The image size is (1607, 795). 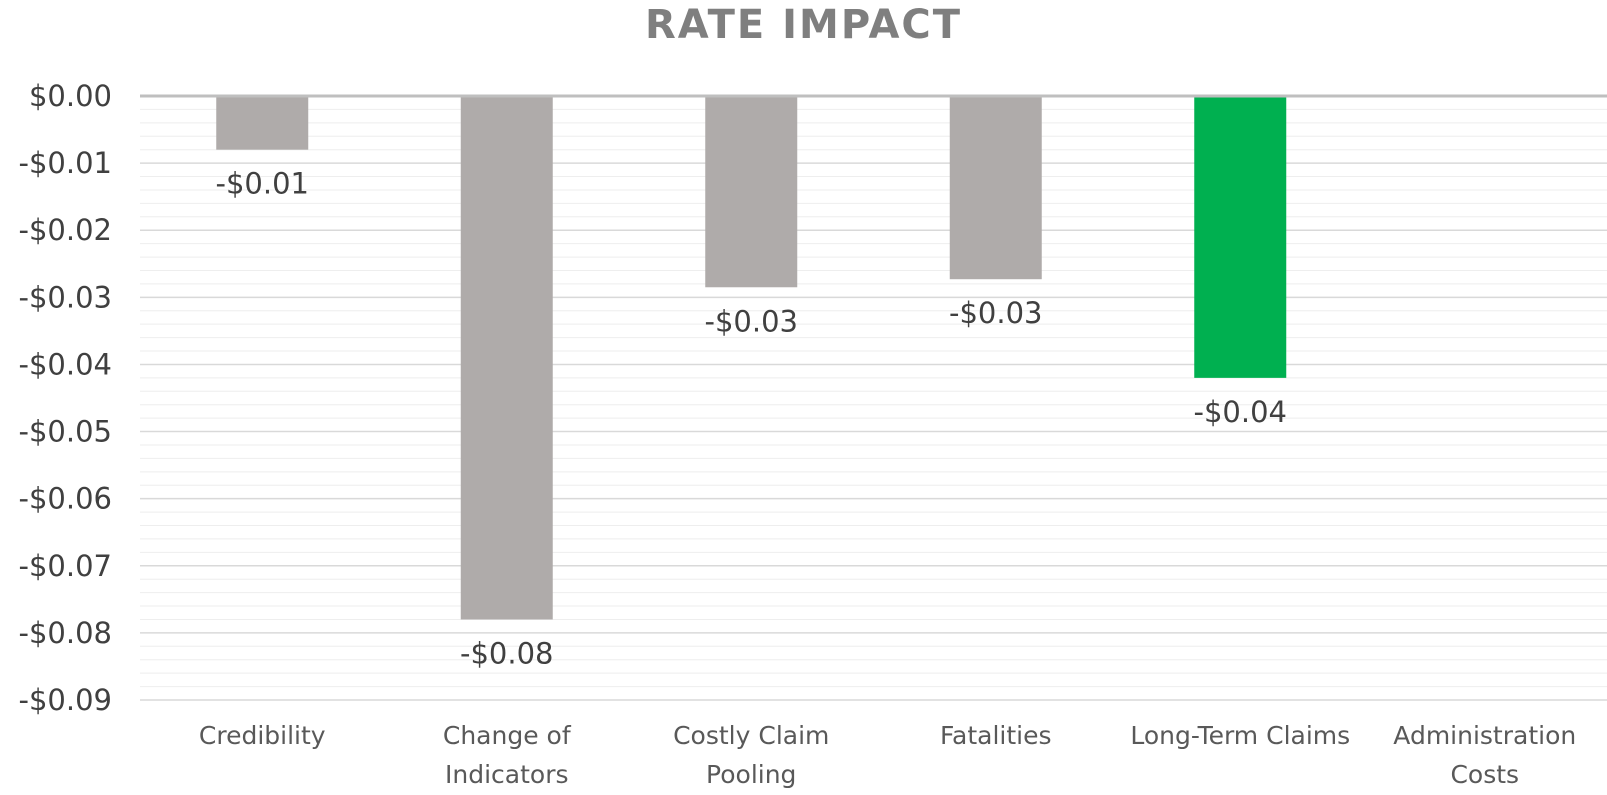 What do you see at coordinates (66, 364) in the screenshot?
I see `y-tick-label: -$0.04` at bounding box center [66, 364].